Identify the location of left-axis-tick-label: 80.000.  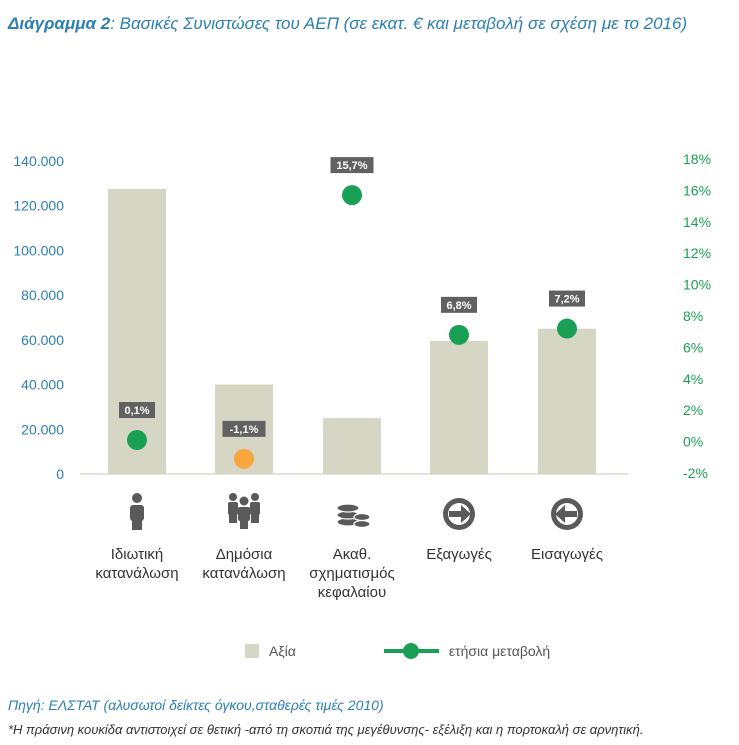
(42, 295).